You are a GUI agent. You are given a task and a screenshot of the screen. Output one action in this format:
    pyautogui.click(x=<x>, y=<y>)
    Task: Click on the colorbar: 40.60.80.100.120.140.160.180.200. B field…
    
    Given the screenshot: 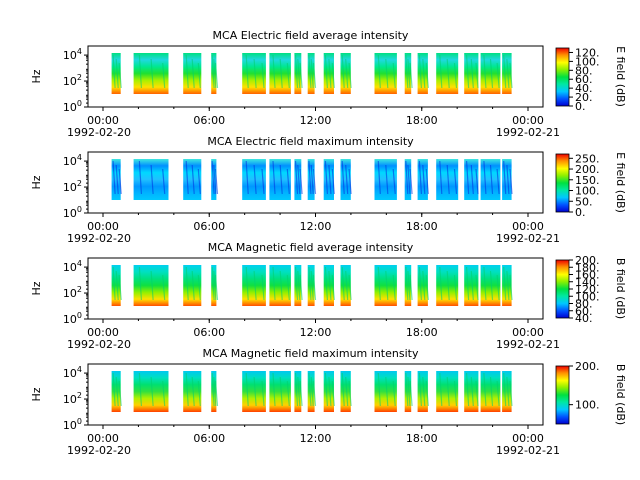 What is the action you would take?
    pyautogui.click(x=591, y=289)
    